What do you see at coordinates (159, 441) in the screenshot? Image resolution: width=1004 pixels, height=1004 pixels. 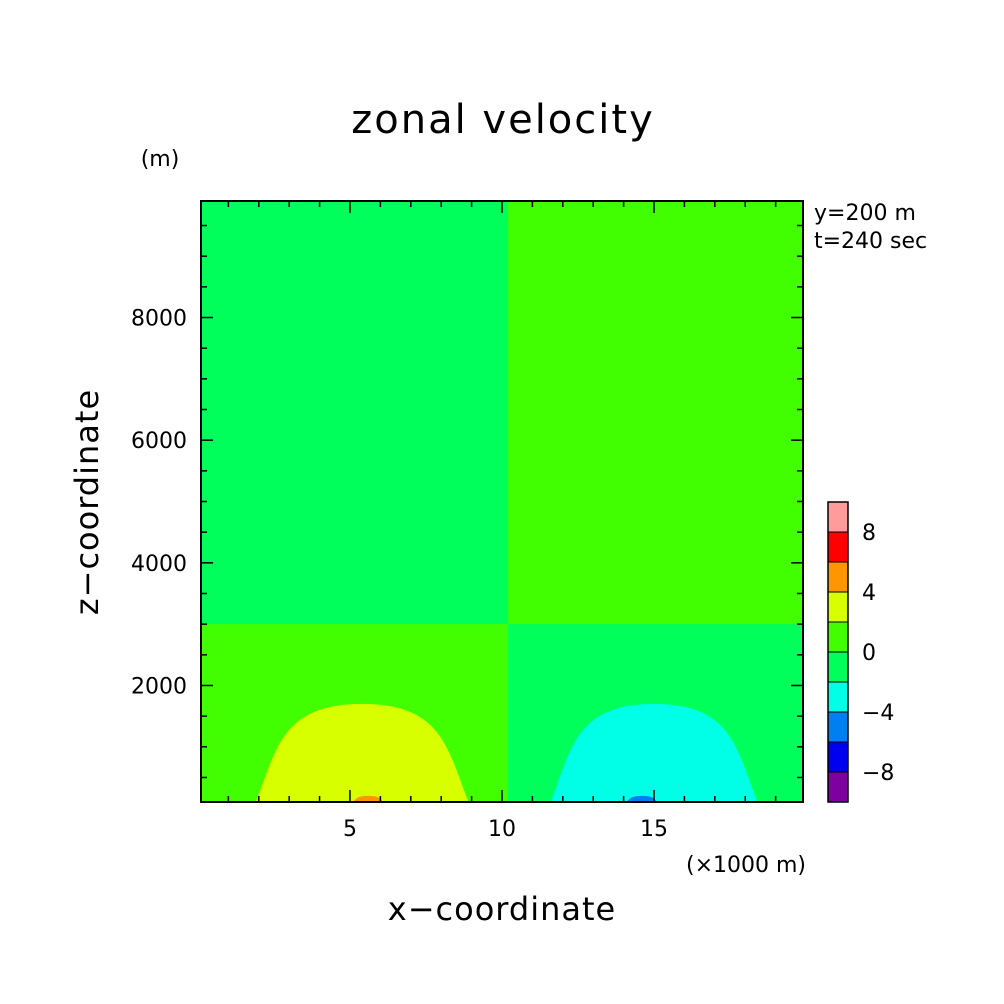 I see `y-tick-label: 6000` at bounding box center [159, 441].